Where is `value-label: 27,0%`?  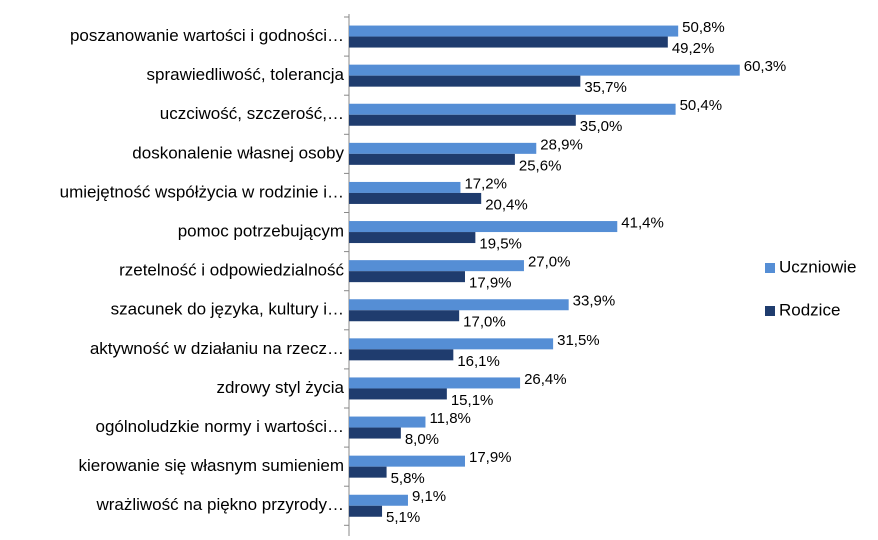 value-label: 27,0% is located at coordinates (549, 262).